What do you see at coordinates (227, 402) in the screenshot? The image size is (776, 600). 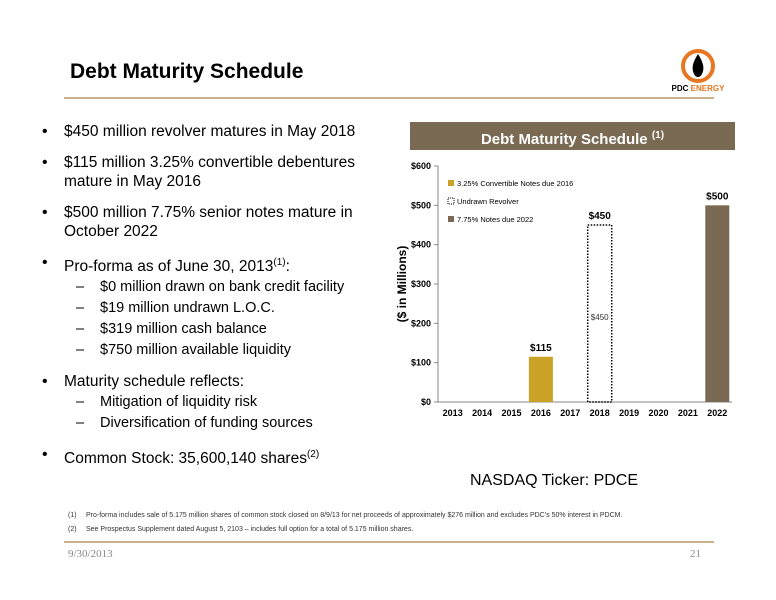 I see `sub-bullet-item: Mitigation of liquidity risk` at bounding box center [227, 402].